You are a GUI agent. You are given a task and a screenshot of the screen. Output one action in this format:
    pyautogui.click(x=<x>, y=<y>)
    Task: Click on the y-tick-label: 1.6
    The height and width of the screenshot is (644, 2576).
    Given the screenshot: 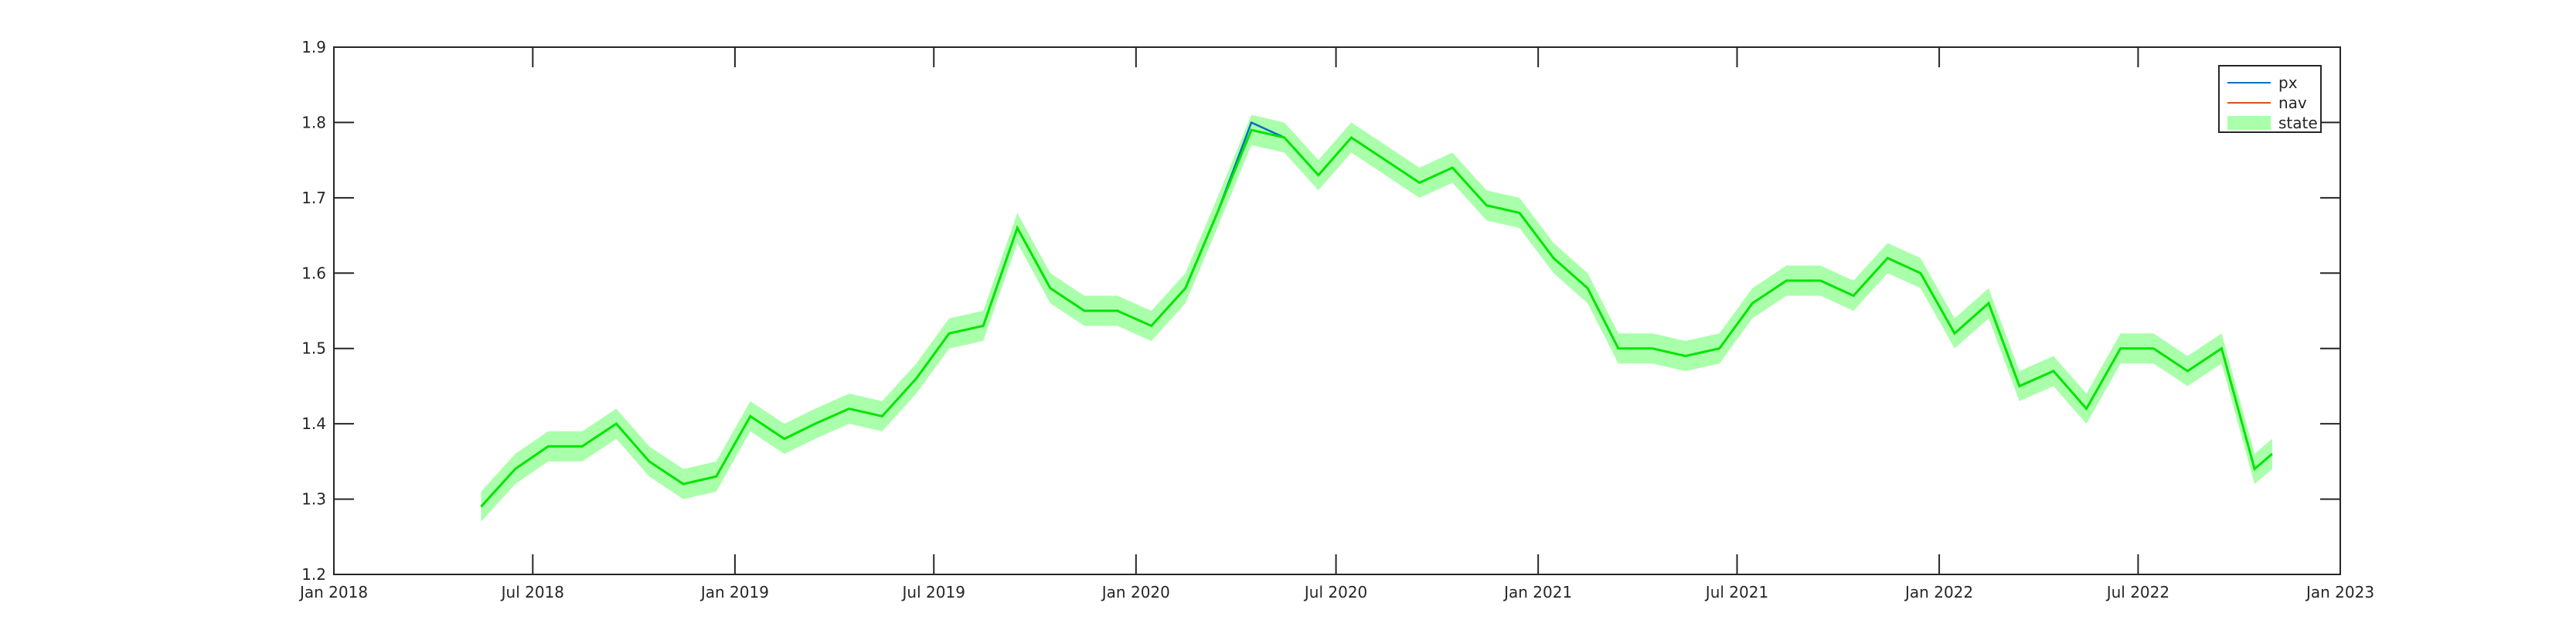 What is the action you would take?
    pyautogui.click(x=313, y=273)
    